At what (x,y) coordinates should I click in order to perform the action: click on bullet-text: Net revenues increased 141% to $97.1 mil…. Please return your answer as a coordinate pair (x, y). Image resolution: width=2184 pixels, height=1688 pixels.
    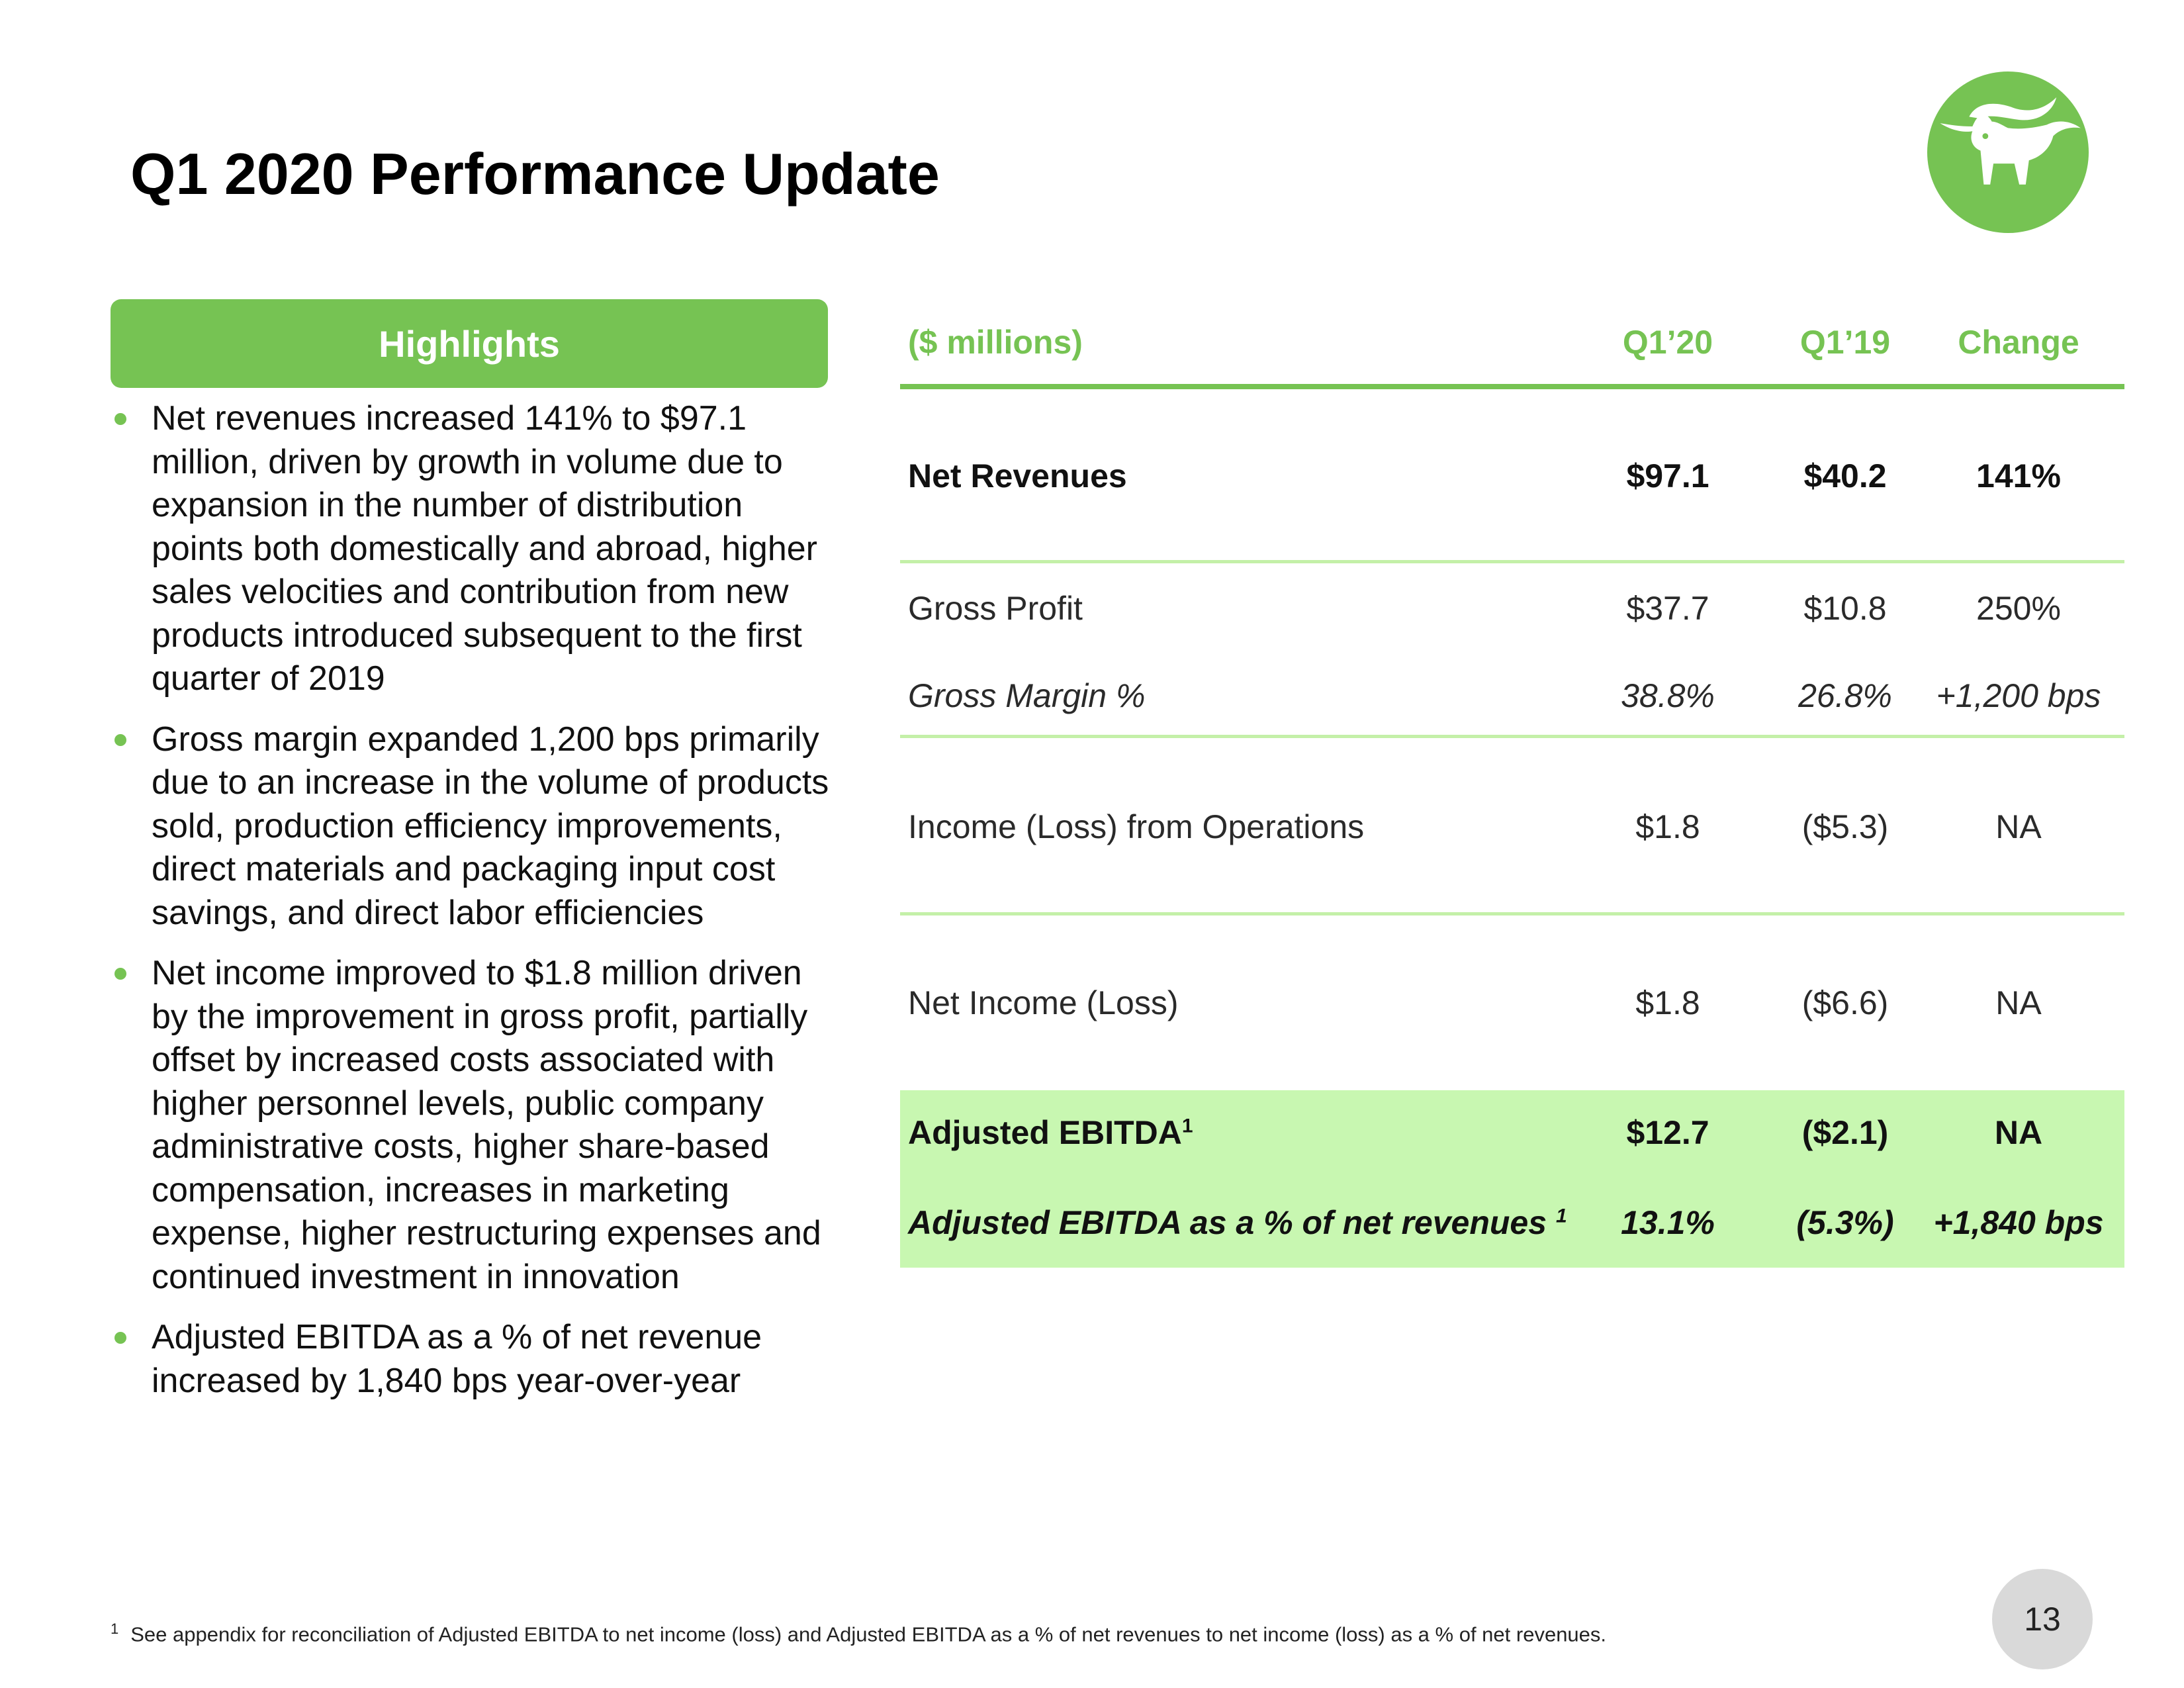
    Looking at the image, I should click on (484, 548).